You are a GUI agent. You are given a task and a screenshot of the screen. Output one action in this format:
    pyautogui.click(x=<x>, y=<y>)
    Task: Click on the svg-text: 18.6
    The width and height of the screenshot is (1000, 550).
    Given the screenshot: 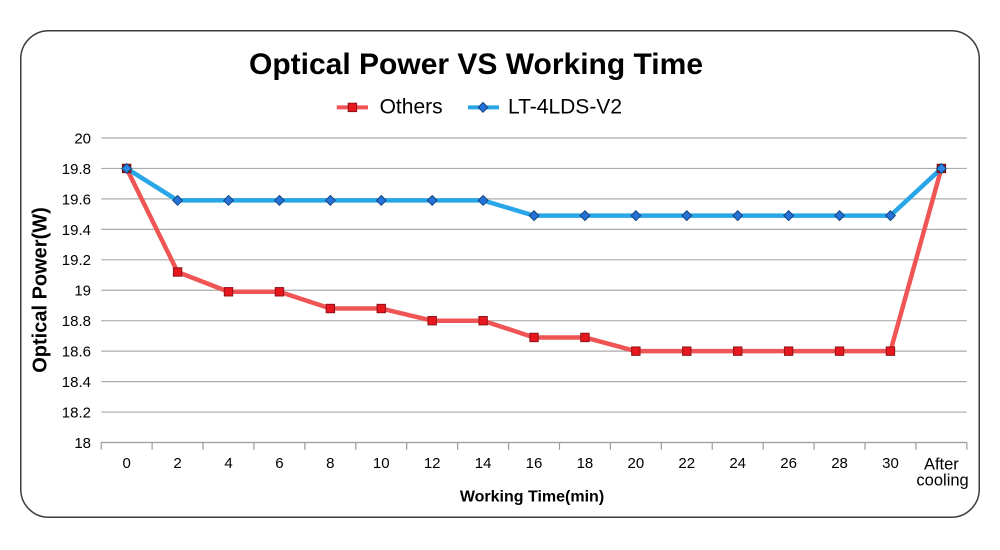 What is the action you would take?
    pyautogui.click(x=76, y=352)
    